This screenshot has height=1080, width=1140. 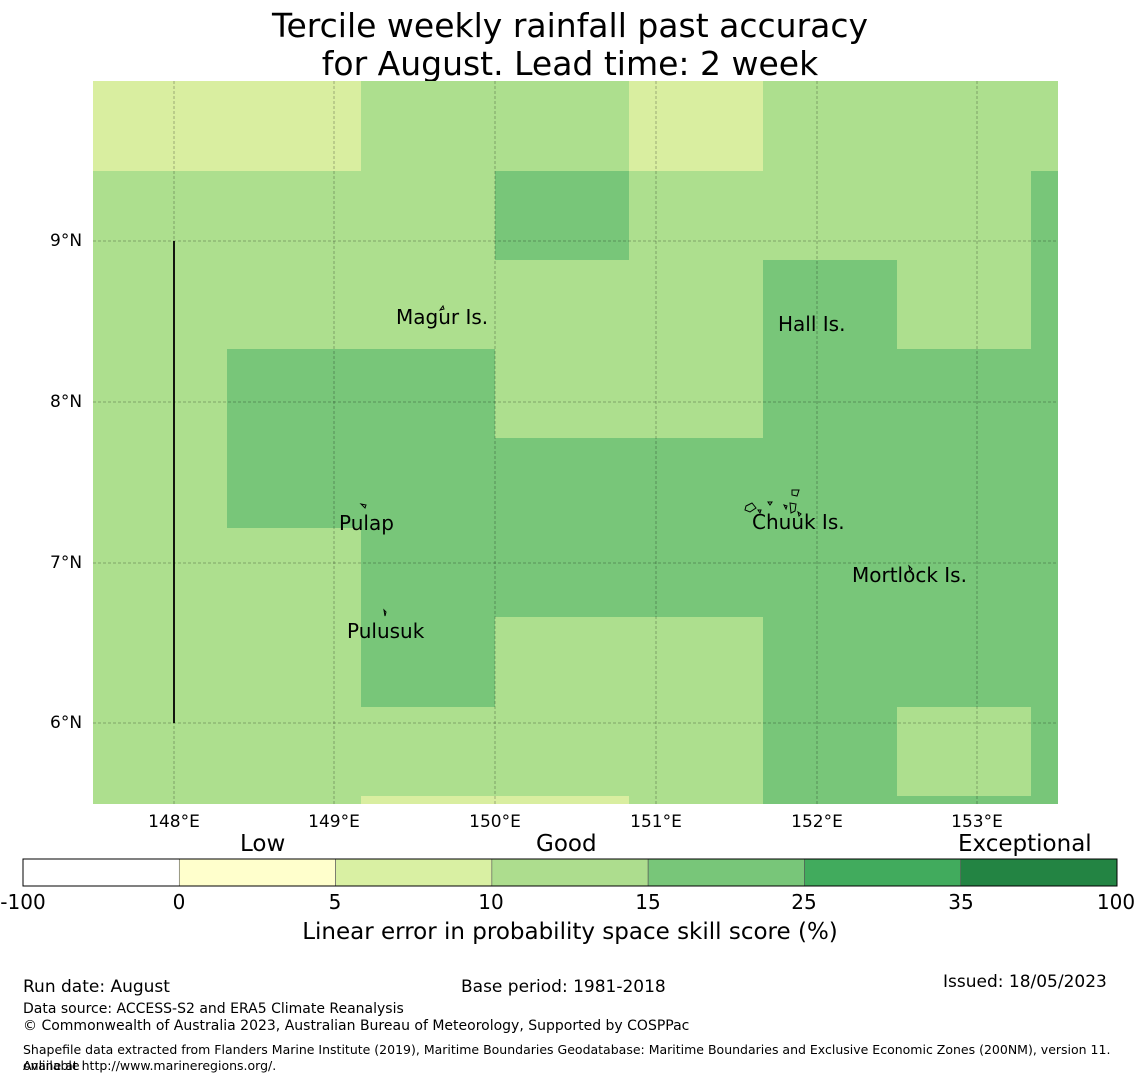 What do you see at coordinates (66, 402) in the screenshot?
I see `lat-label: 8°N` at bounding box center [66, 402].